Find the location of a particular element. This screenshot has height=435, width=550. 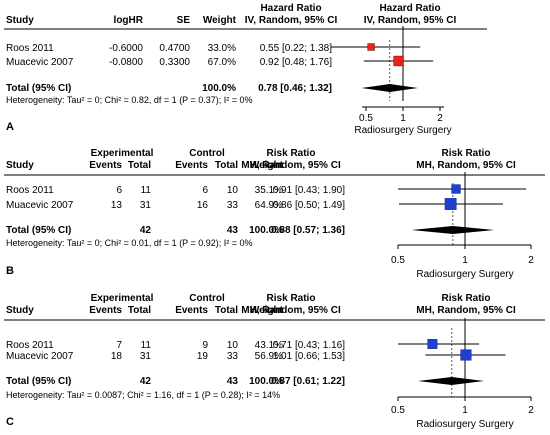

header-effect-title: Hazard Ratio is located at coordinates (290, 8).